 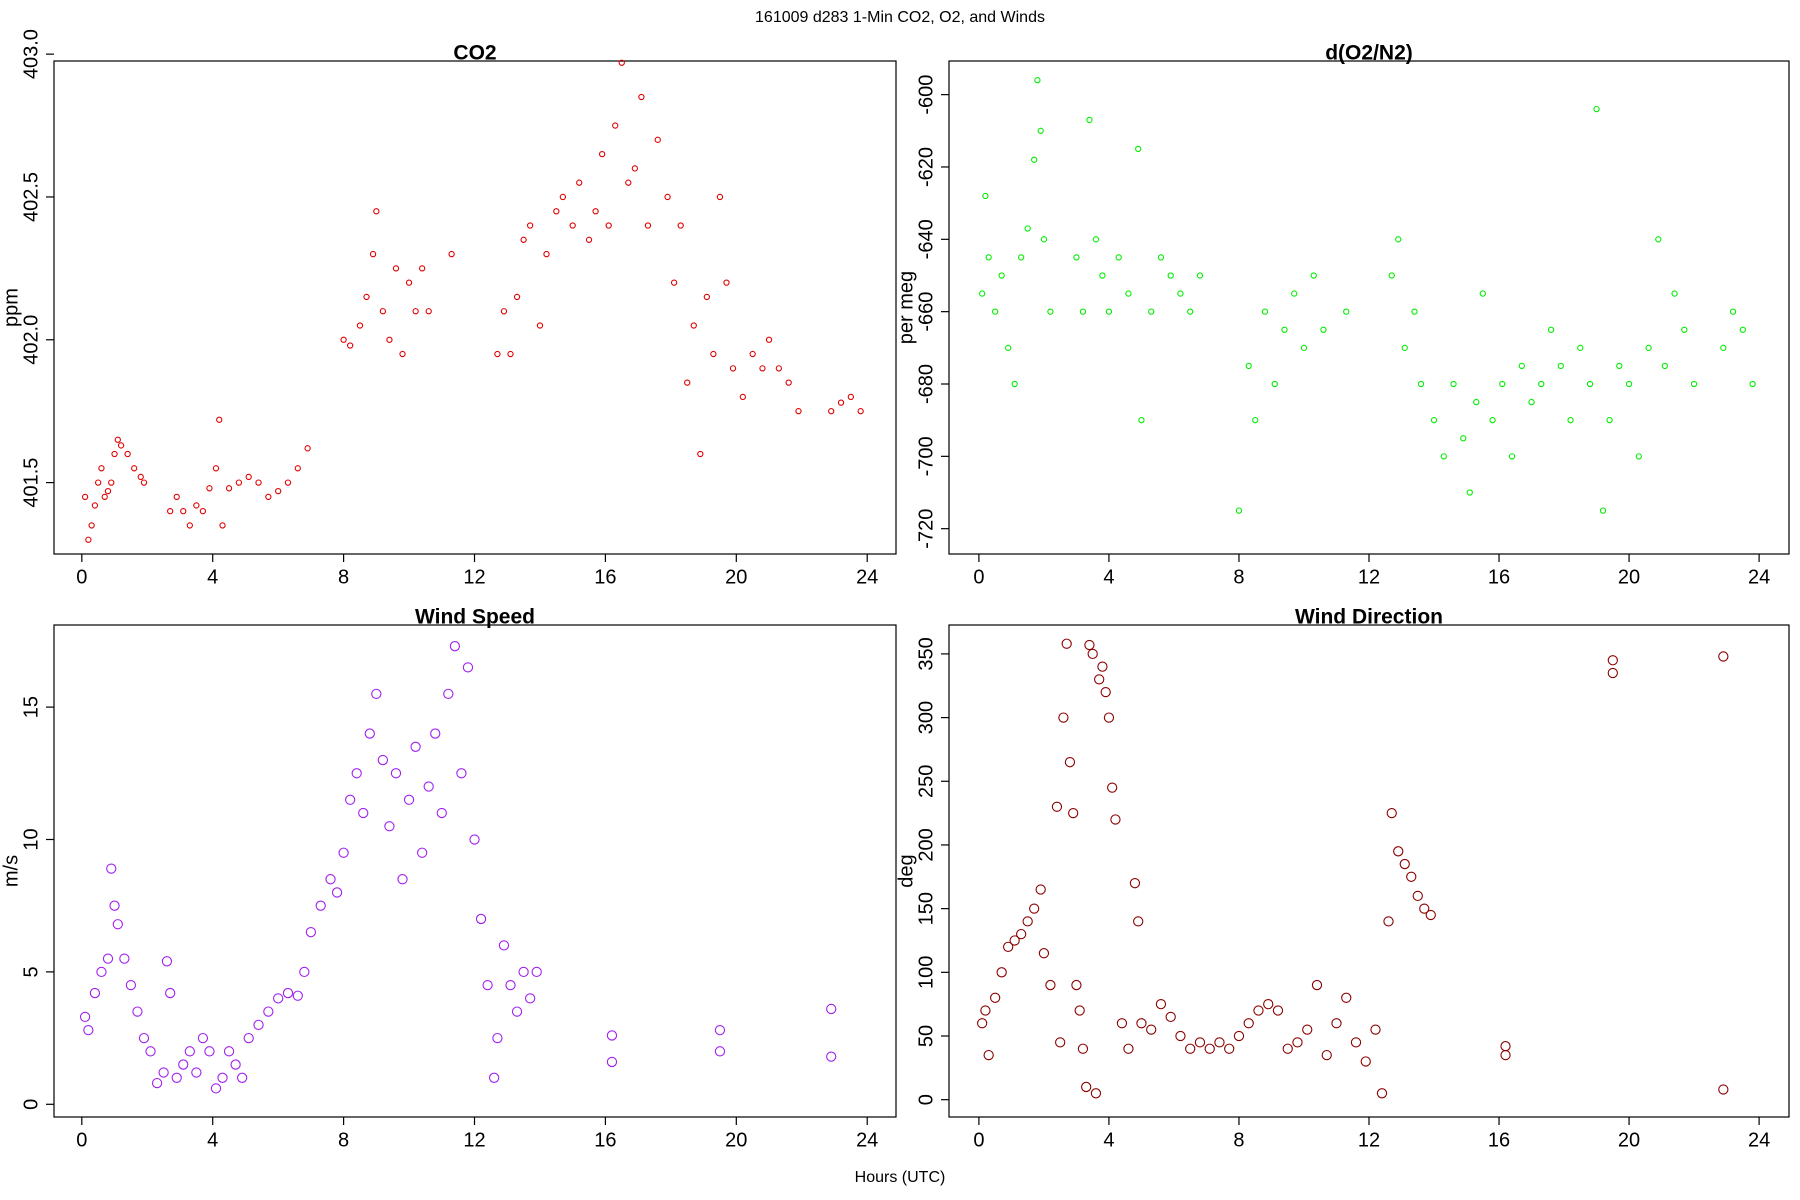 I want to click on y-tick-label: -680, so click(x=926, y=384).